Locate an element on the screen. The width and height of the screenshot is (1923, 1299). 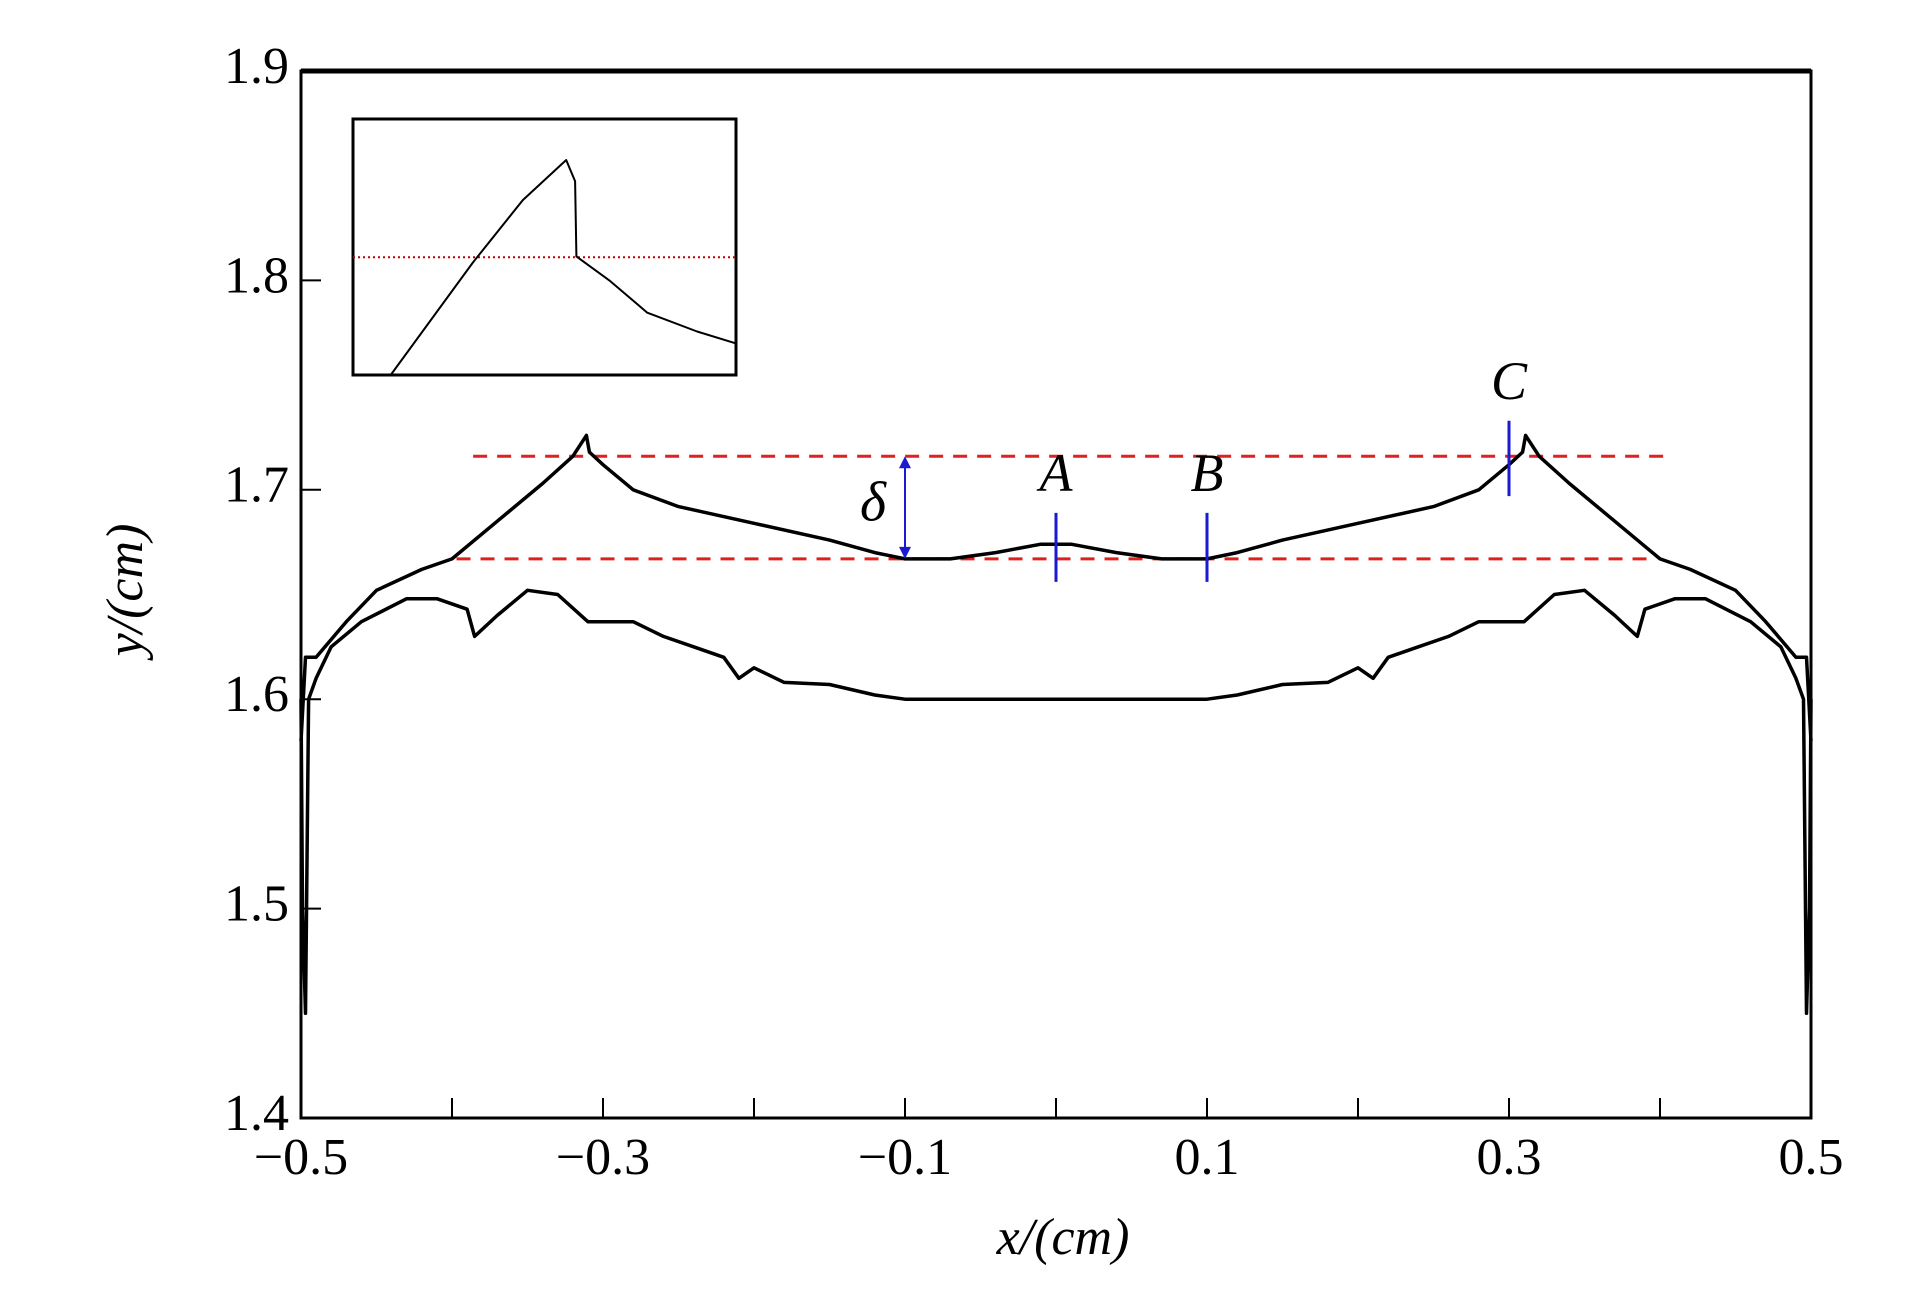
x-tick-label: −0.5 is located at coordinates (301, 1157).